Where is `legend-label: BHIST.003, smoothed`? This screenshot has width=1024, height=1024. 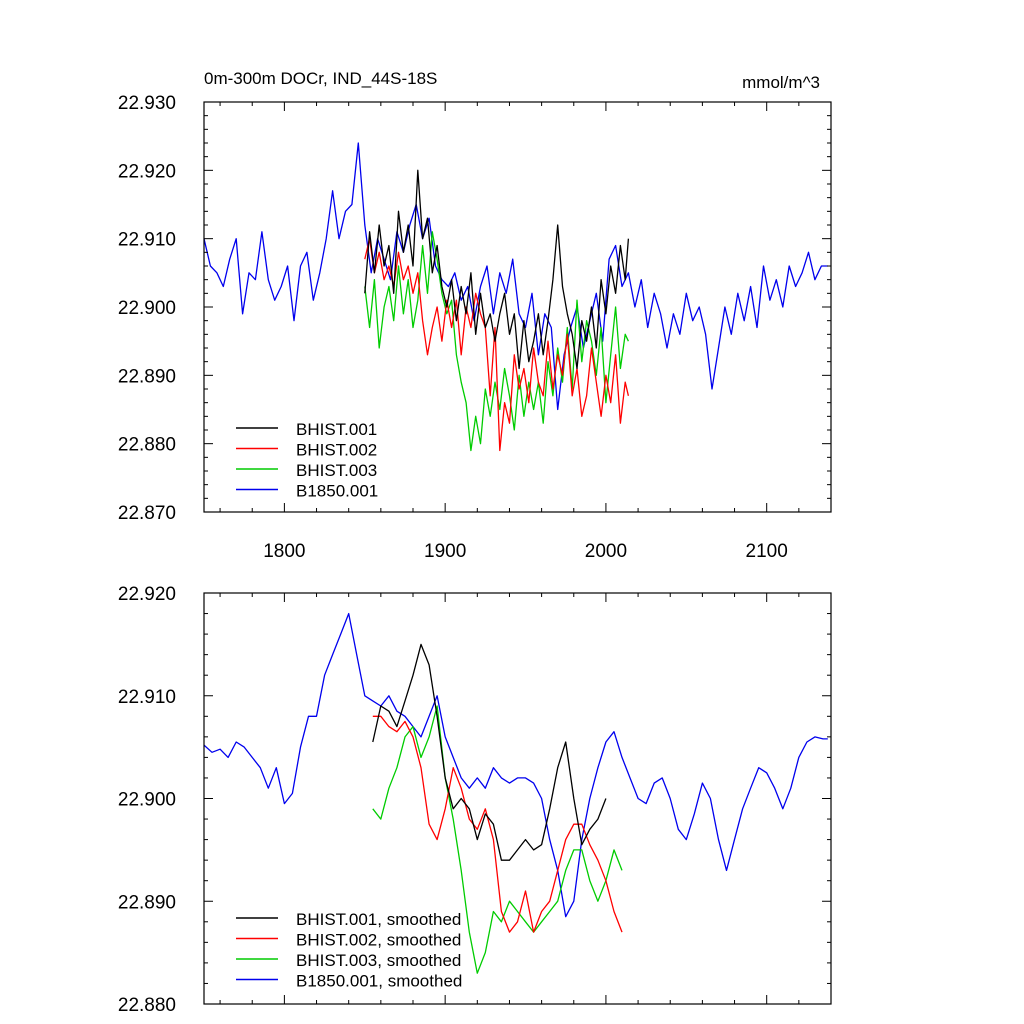
legend-label: BHIST.003, smoothed is located at coordinates (378, 960).